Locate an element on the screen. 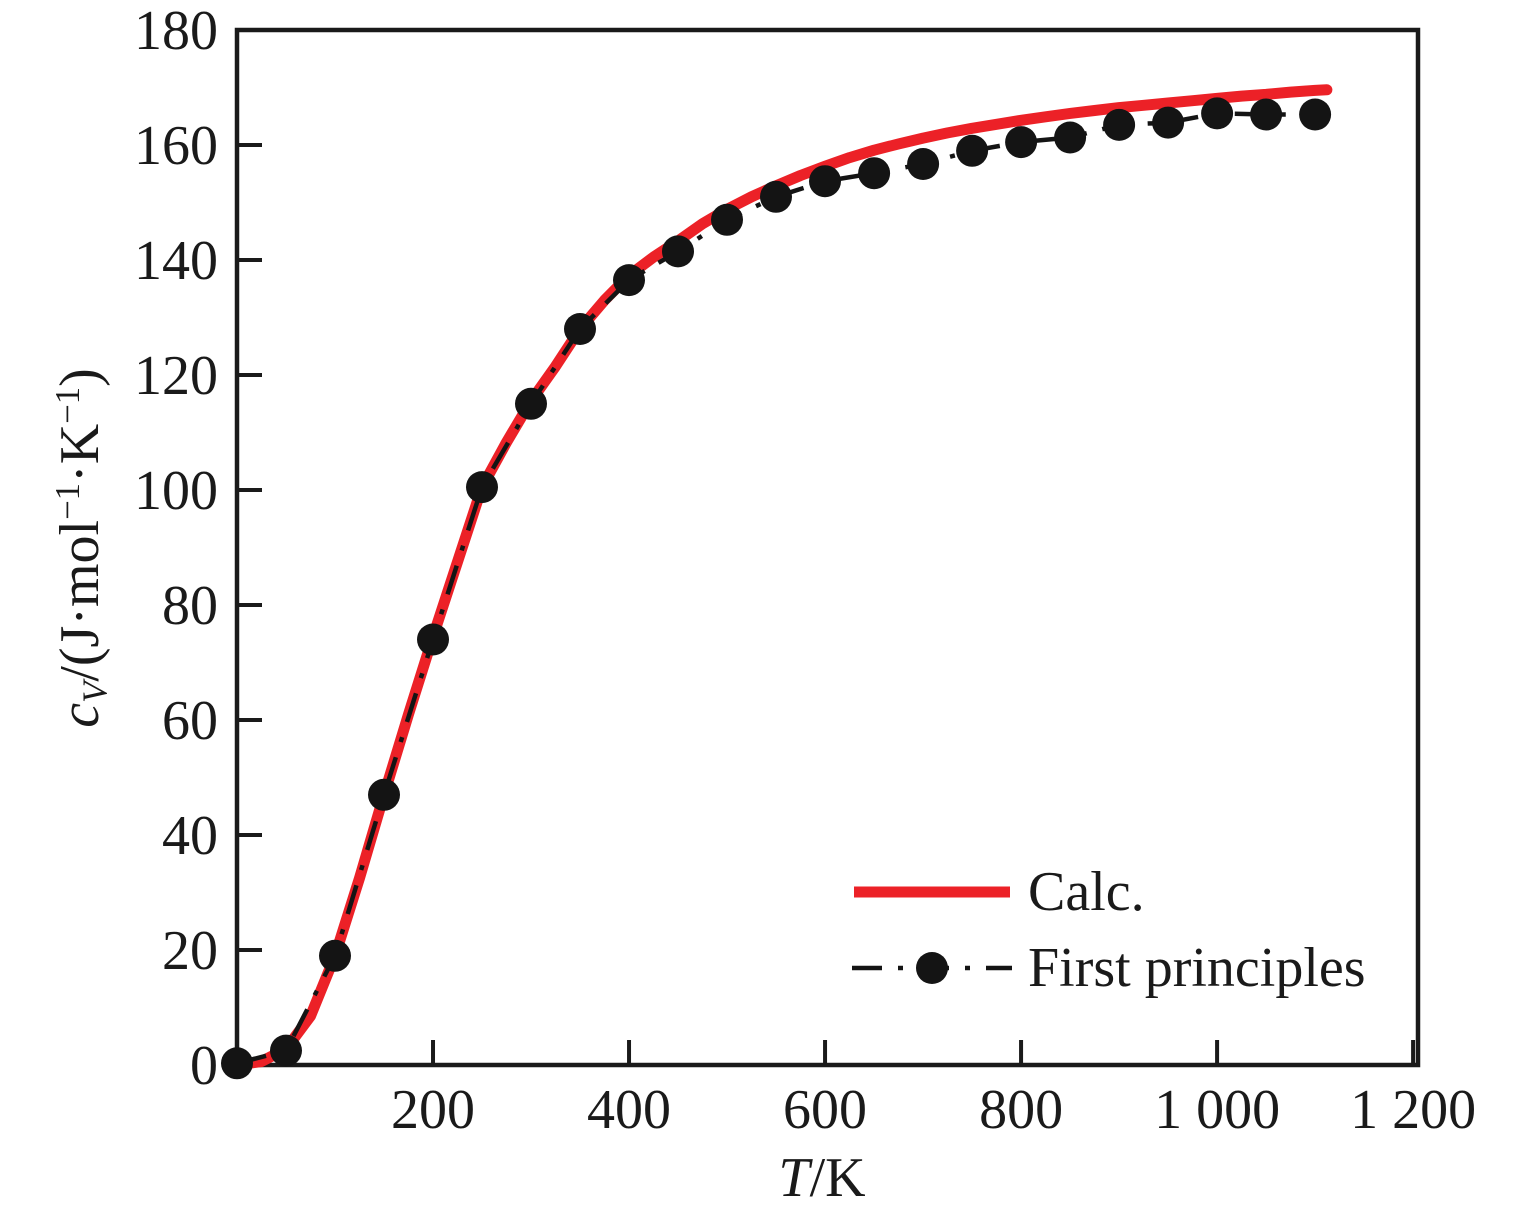  x-tick-label: 1 200 is located at coordinates (1413, 1110).